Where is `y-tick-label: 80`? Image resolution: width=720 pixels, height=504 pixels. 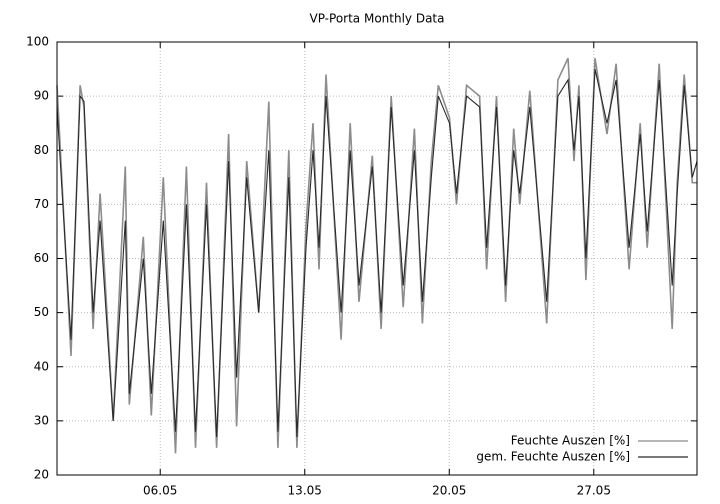 y-tick-label: 80 is located at coordinates (41, 150).